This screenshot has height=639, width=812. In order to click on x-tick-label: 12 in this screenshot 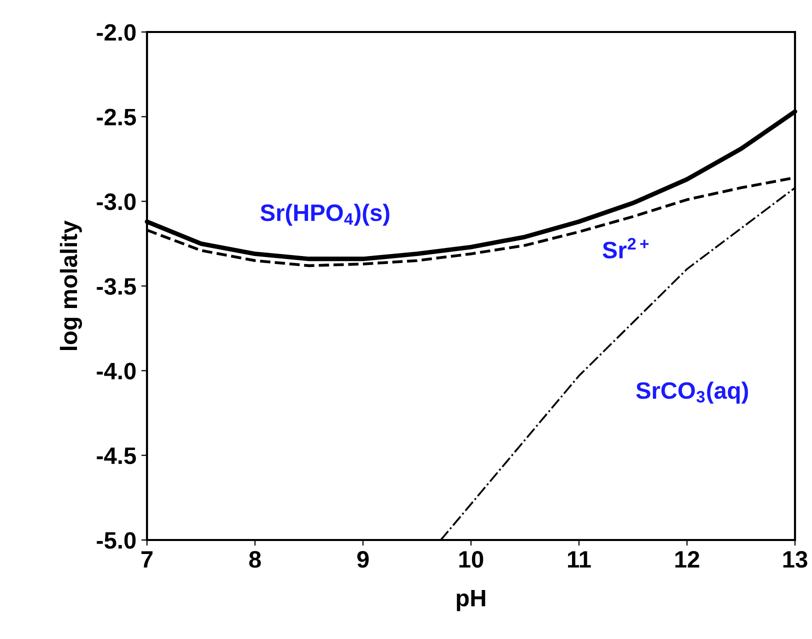, I will do `click(687, 559)`.